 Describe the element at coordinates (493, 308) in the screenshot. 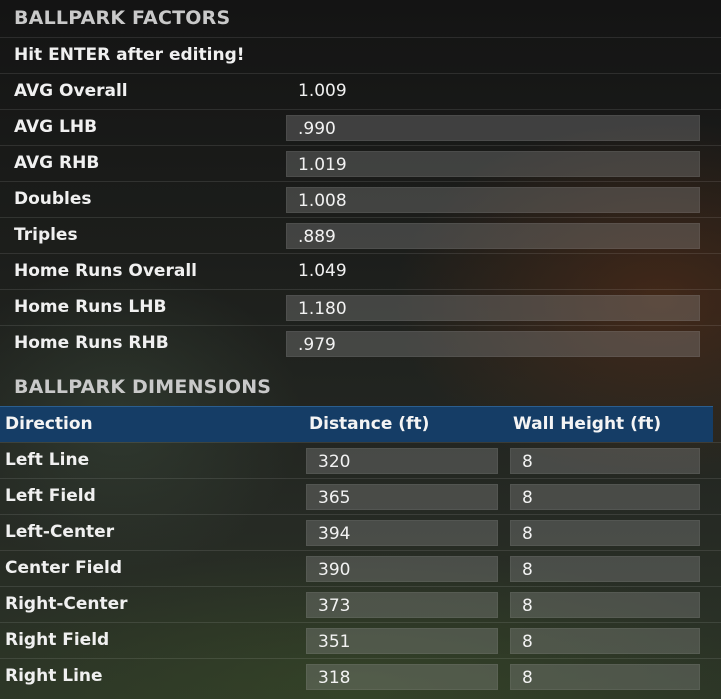

I see `hr-lhb-input: 1.180` at that location.